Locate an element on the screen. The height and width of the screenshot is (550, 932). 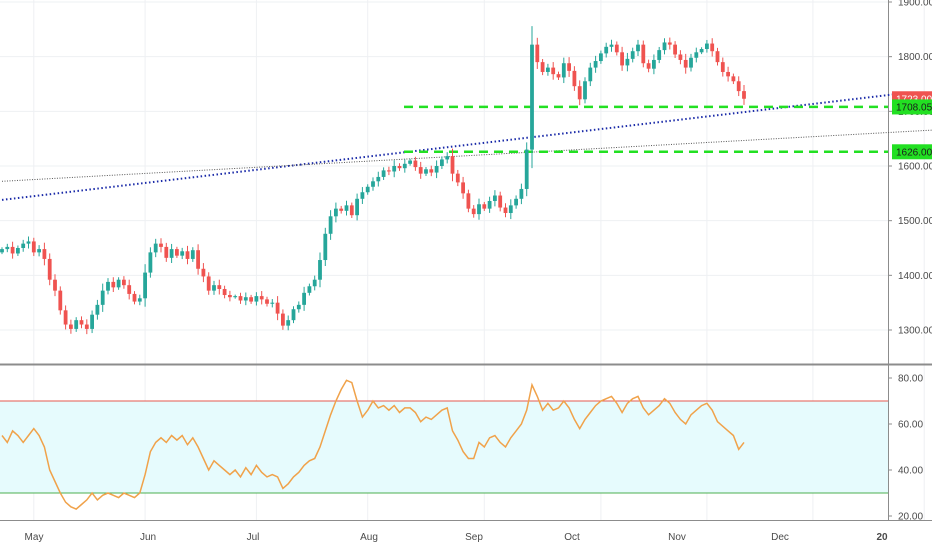
time-tick-label: Dec is located at coordinates (780, 537).